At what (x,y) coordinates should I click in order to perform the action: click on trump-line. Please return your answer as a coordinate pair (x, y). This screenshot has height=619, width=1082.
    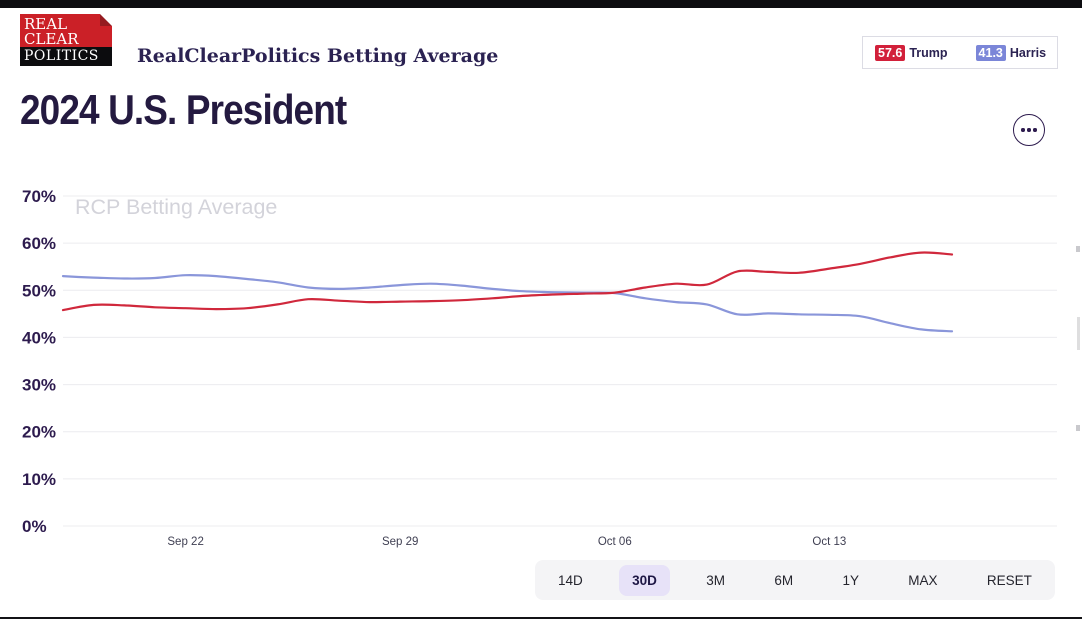
    Looking at the image, I should click on (507, 281).